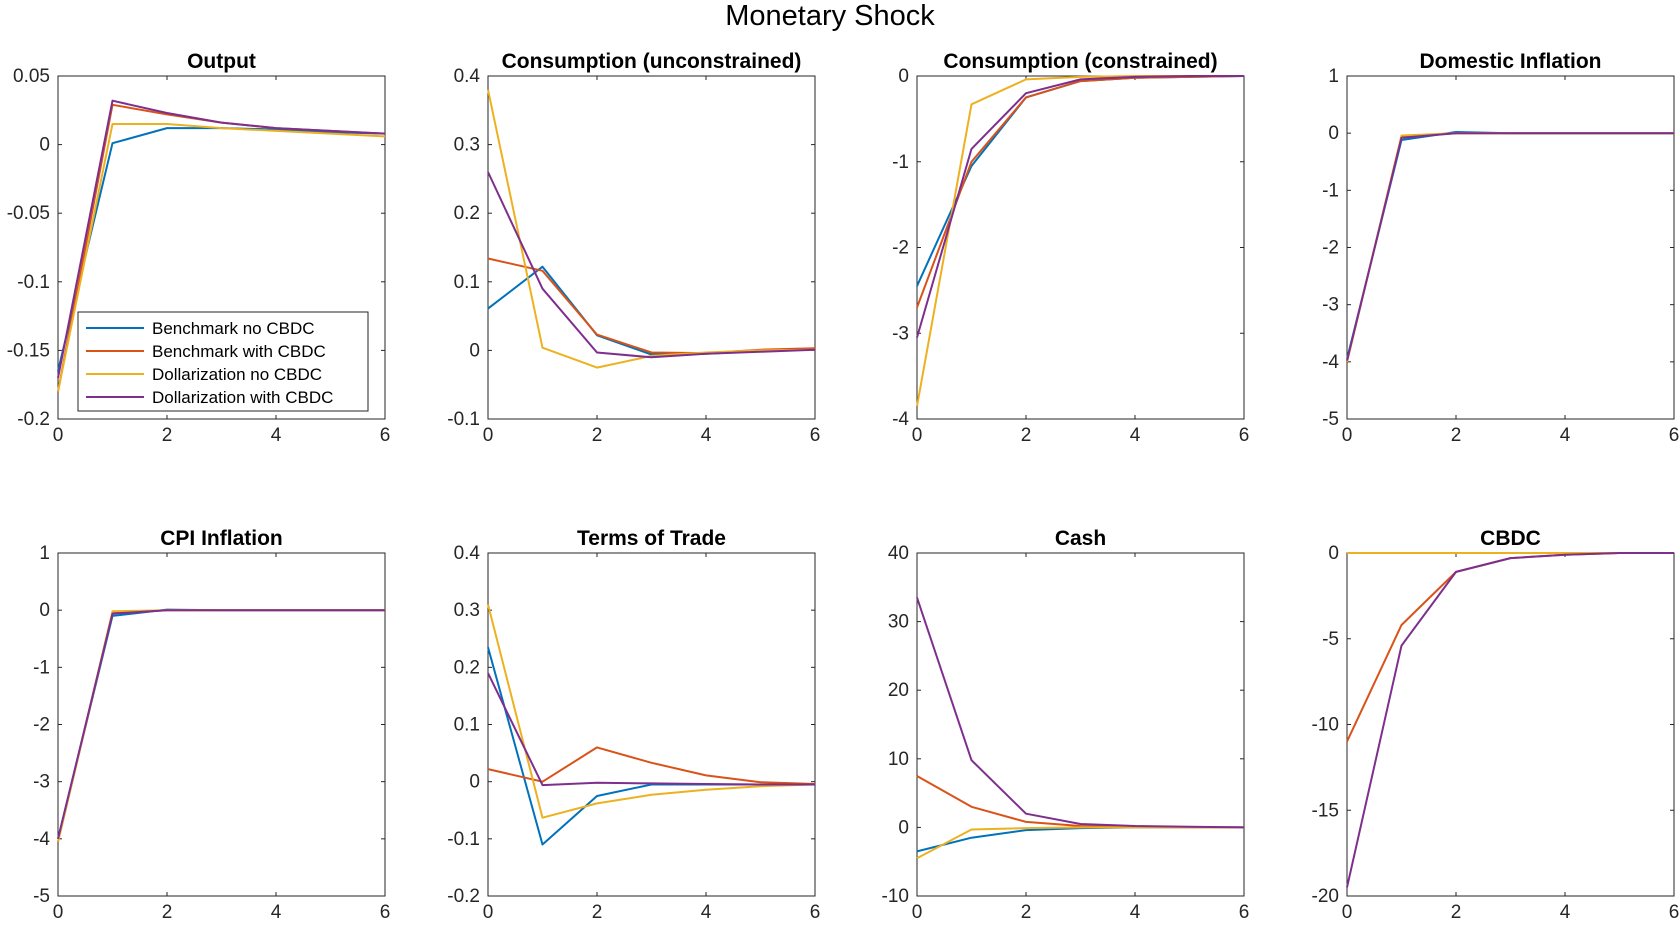 This screenshot has height=927, width=1680. Describe the element at coordinates (28, 213) in the screenshot. I see `y-tick-label: -0.05` at that location.